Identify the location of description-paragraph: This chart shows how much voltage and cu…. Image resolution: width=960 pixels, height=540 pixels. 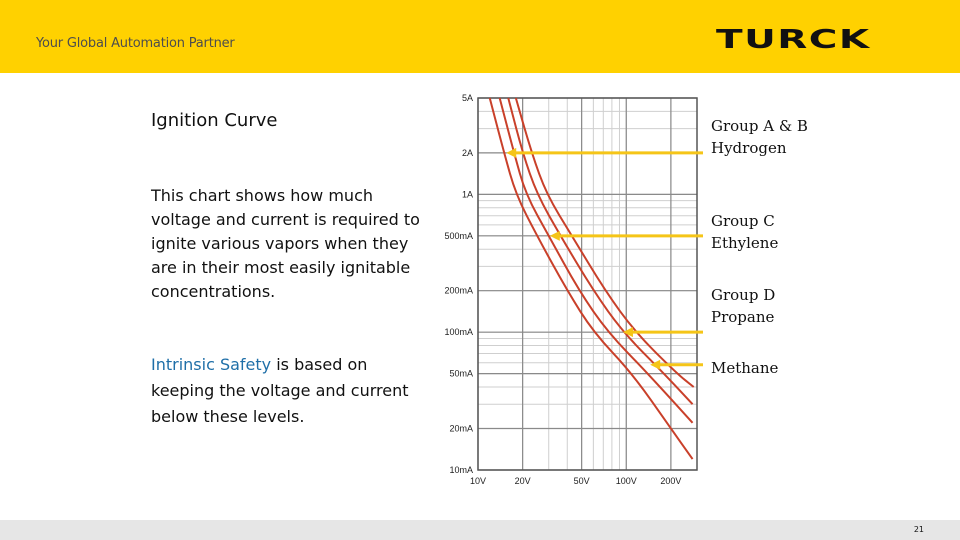
(285, 243).